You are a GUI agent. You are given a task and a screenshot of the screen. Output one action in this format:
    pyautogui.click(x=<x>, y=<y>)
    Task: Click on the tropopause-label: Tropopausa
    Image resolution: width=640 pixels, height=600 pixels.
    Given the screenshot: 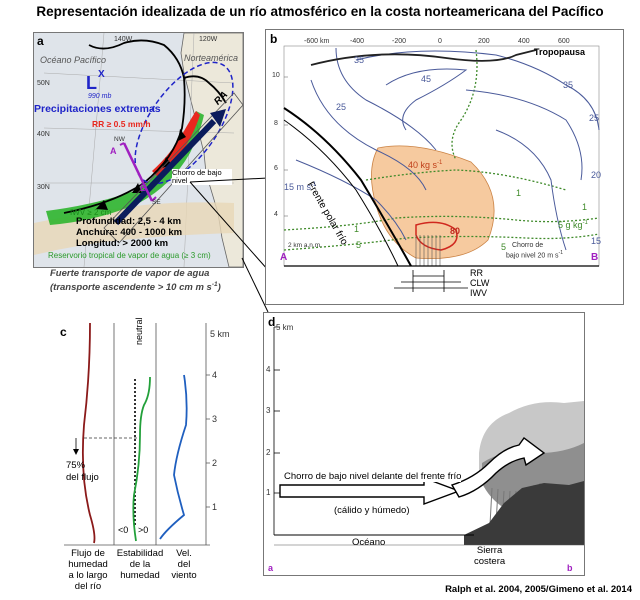 What is the action you would take?
    pyautogui.click(x=560, y=52)
    